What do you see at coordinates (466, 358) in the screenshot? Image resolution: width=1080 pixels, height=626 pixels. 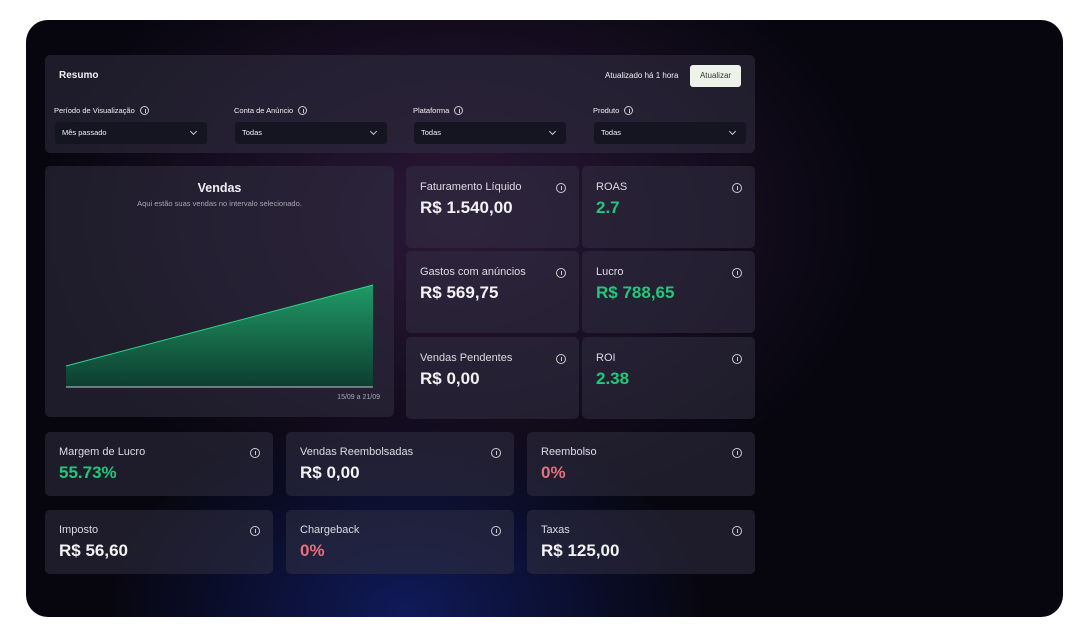 I see `metric-label: Vendas Pendentes` at bounding box center [466, 358].